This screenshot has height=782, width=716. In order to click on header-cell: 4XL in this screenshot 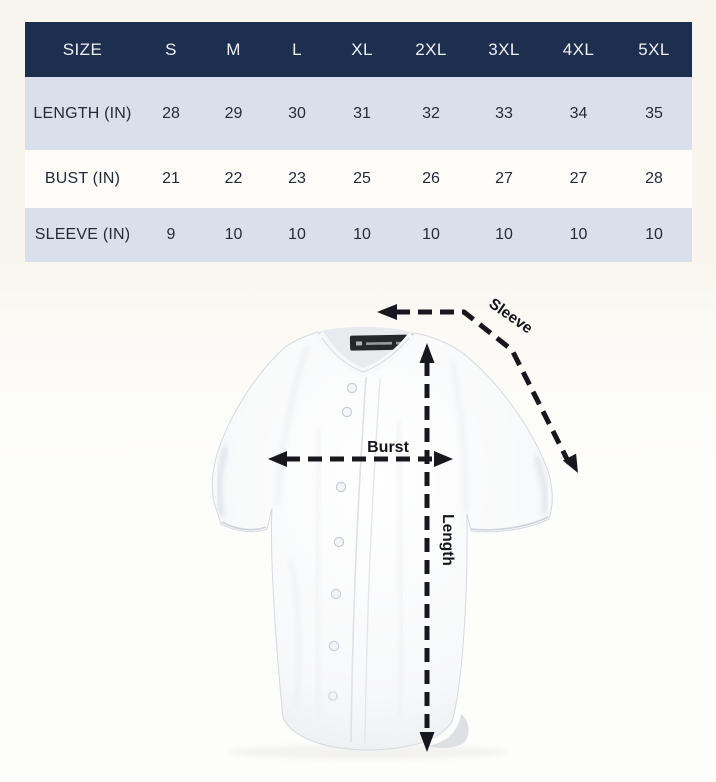, I will do `click(578, 49)`.